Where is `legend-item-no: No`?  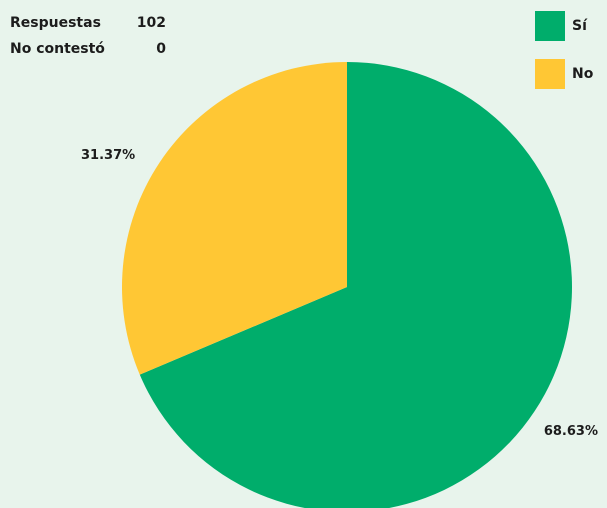
legend-item-no: No is located at coordinates (564, 74).